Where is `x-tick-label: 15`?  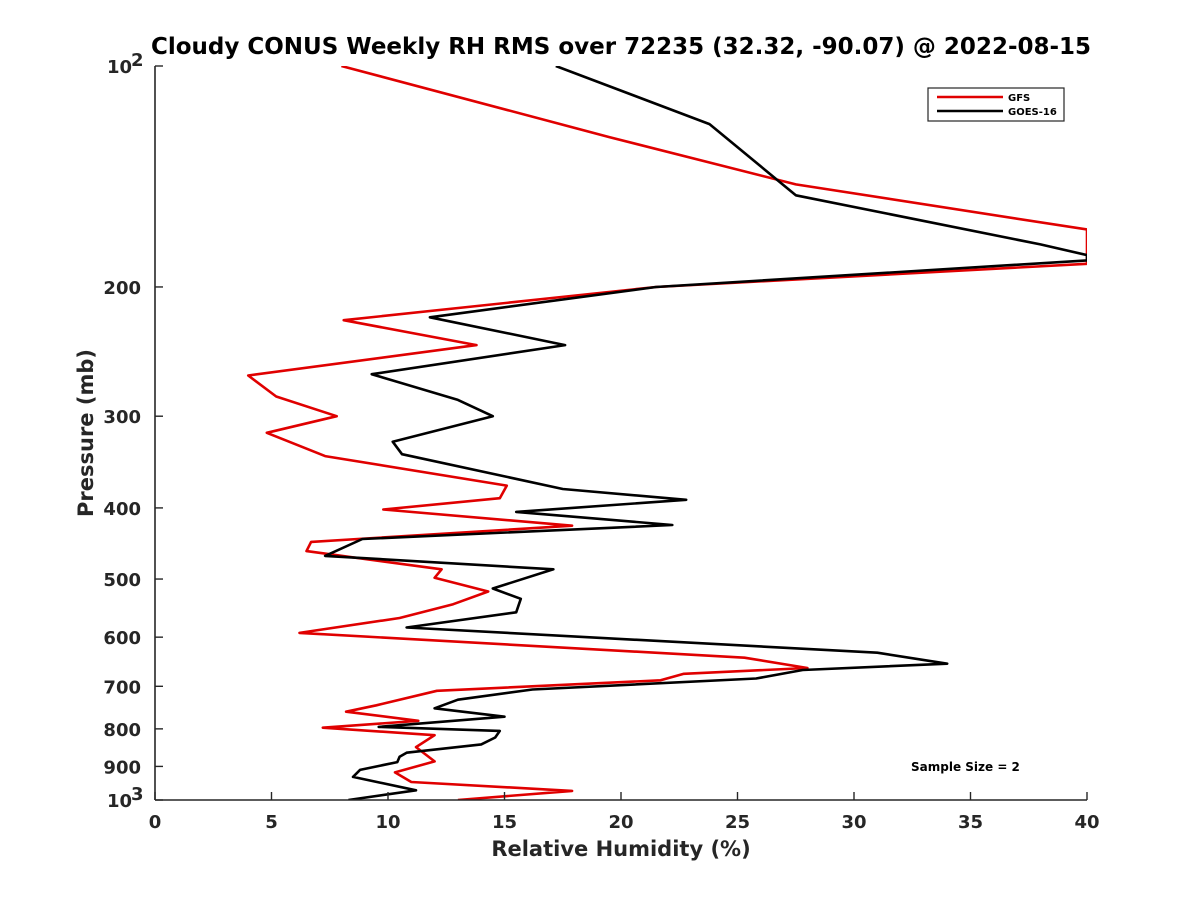 x-tick-label: 15 is located at coordinates (504, 822).